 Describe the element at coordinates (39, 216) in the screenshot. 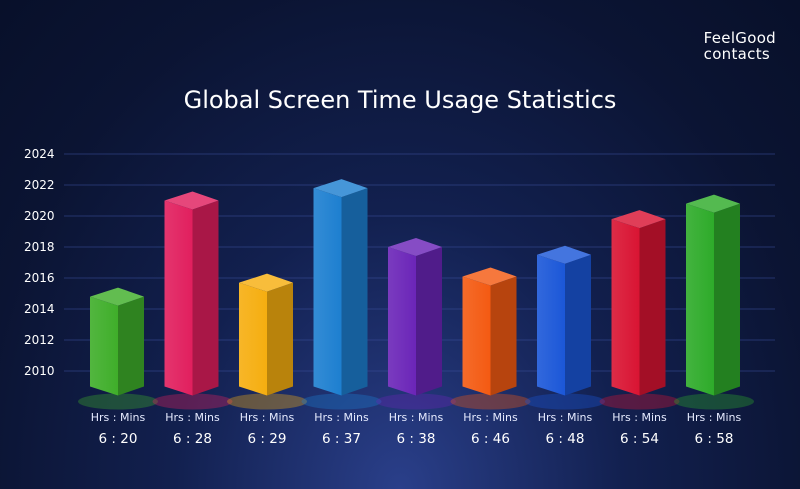

I see `y-tick-label: 2020` at that location.